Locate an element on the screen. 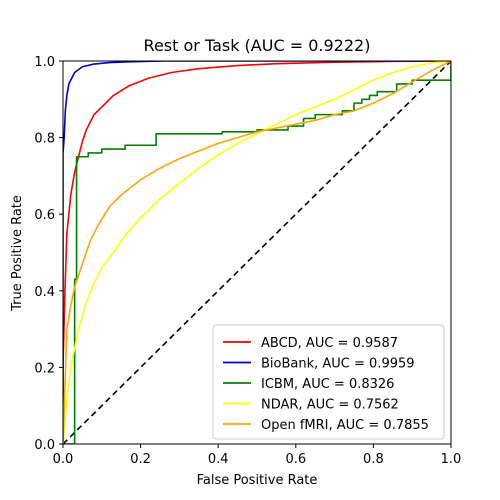  x-tick-label: 0.8 is located at coordinates (373, 459).